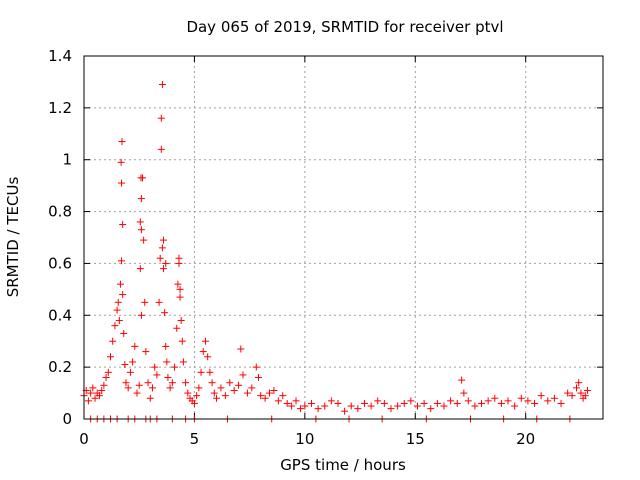 The height and width of the screenshot is (480, 640). I want to click on x-tick-label: 10, so click(304, 439).